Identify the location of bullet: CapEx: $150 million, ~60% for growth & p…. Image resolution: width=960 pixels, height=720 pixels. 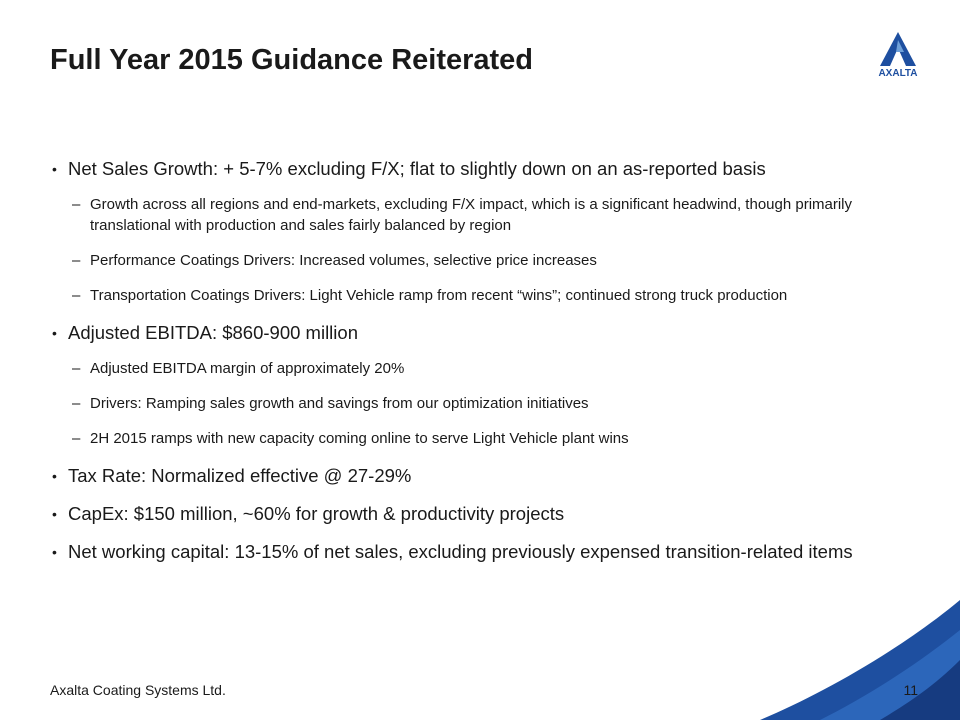
(487, 514).